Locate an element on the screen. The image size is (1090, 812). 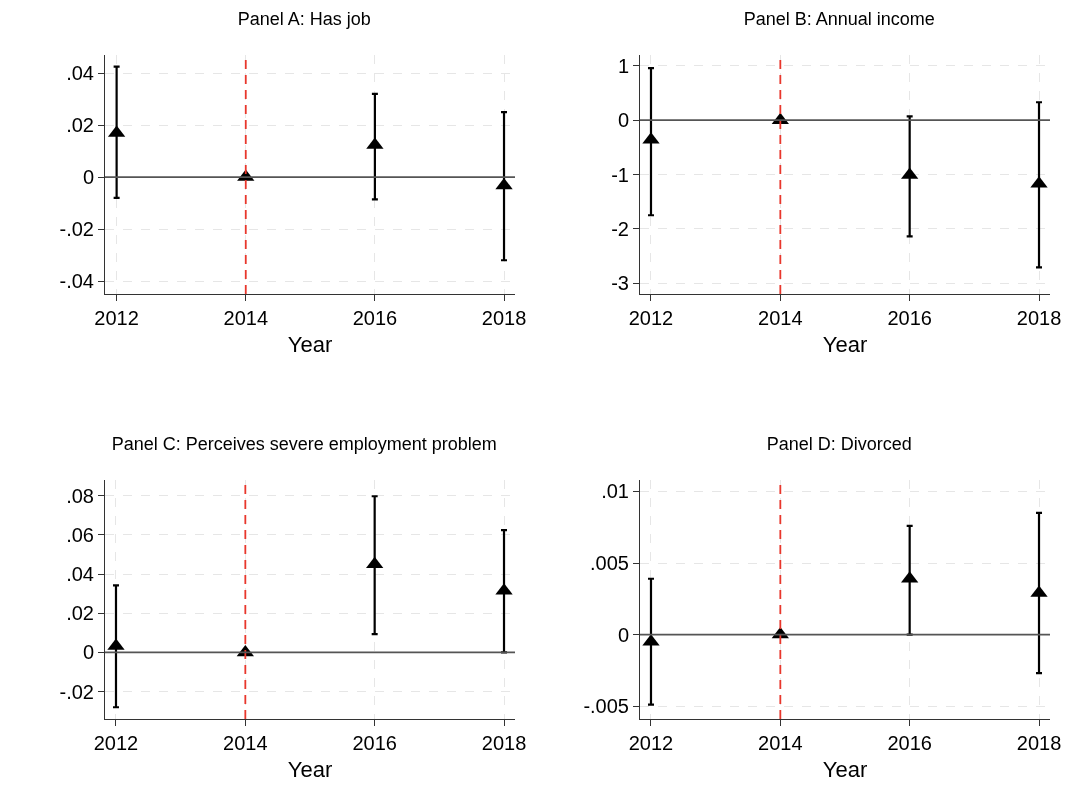
y-tick-label: .01 is located at coordinates (615, 491).